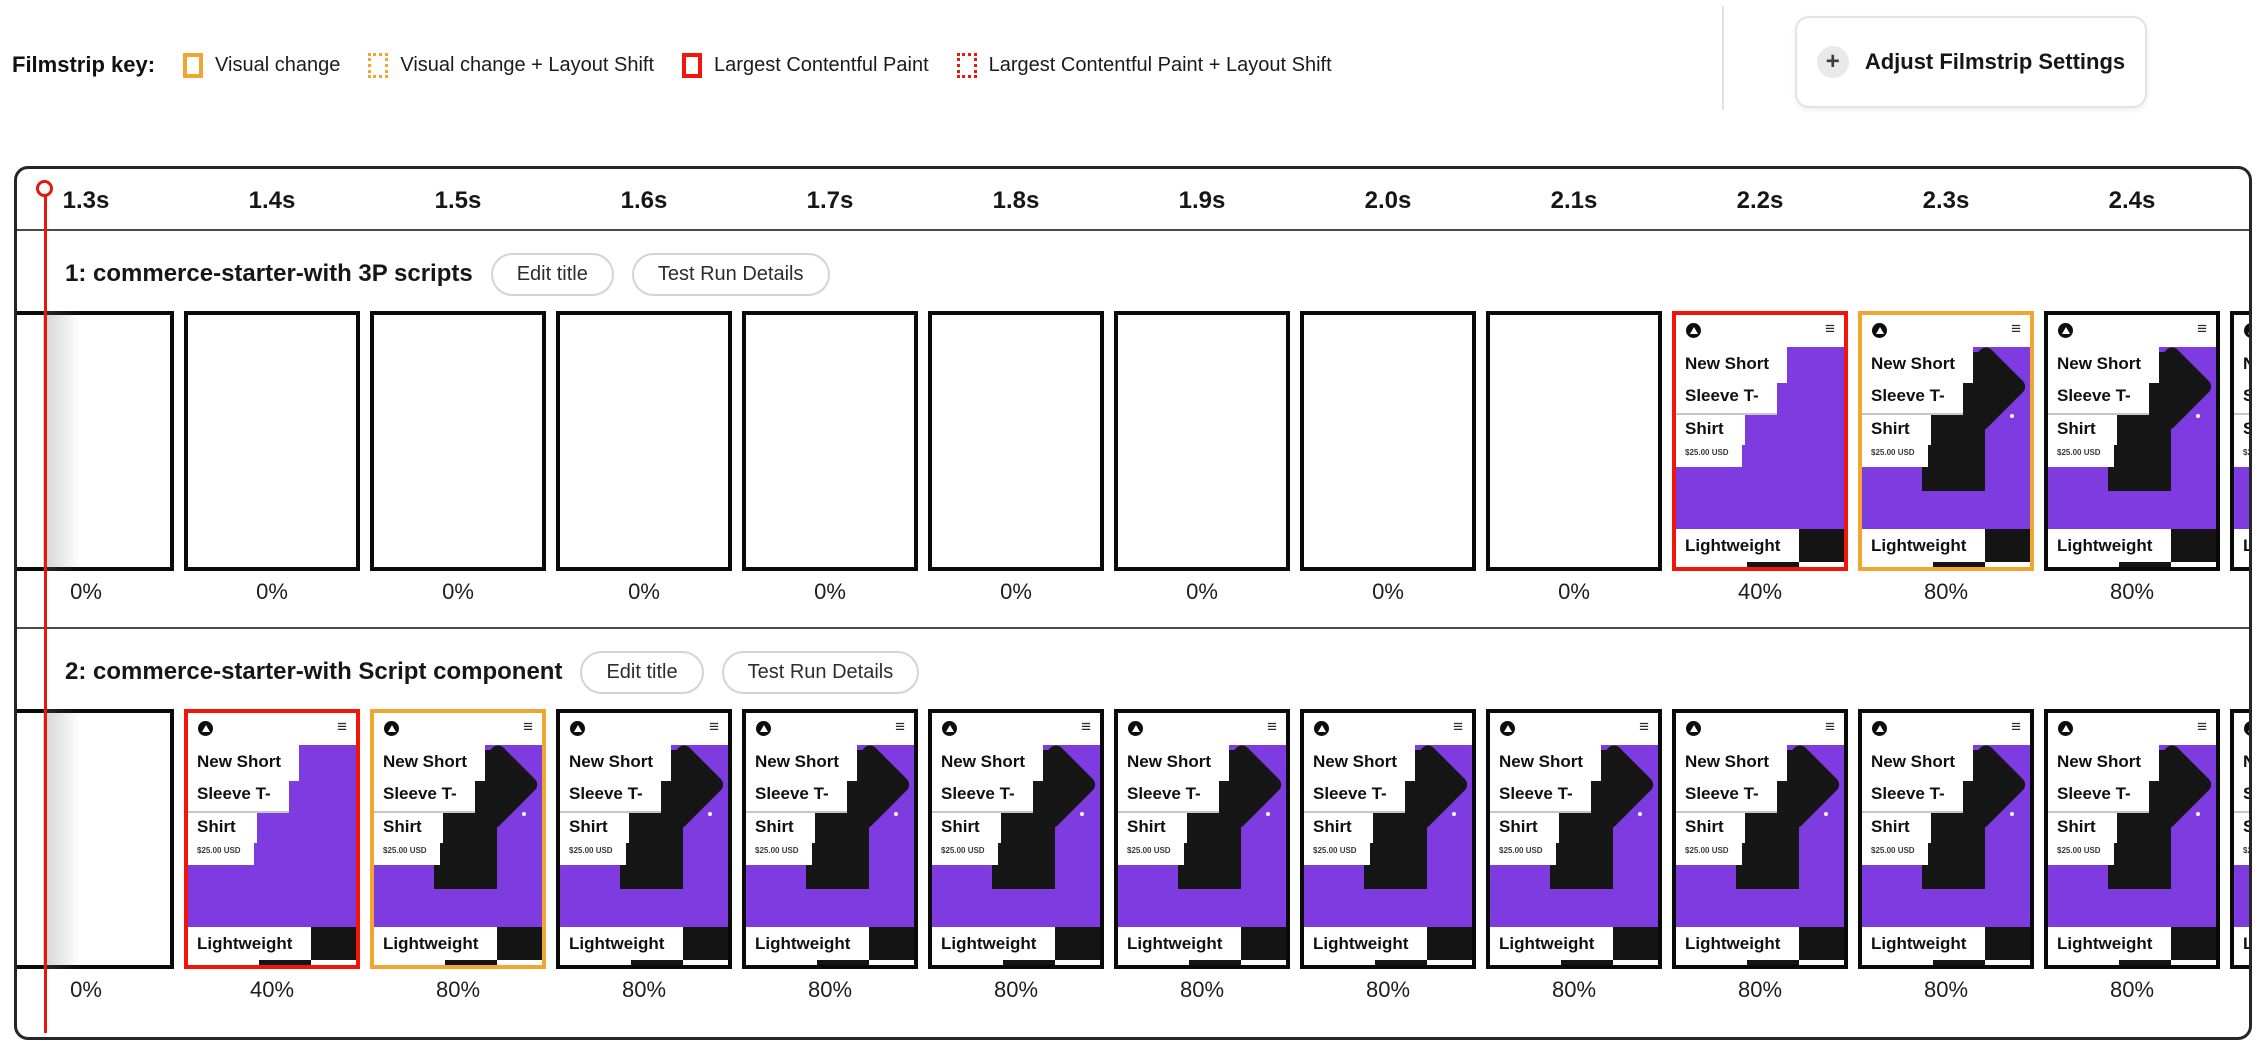  I want to click on legend-item-label: Visual change, so click(278, 64).